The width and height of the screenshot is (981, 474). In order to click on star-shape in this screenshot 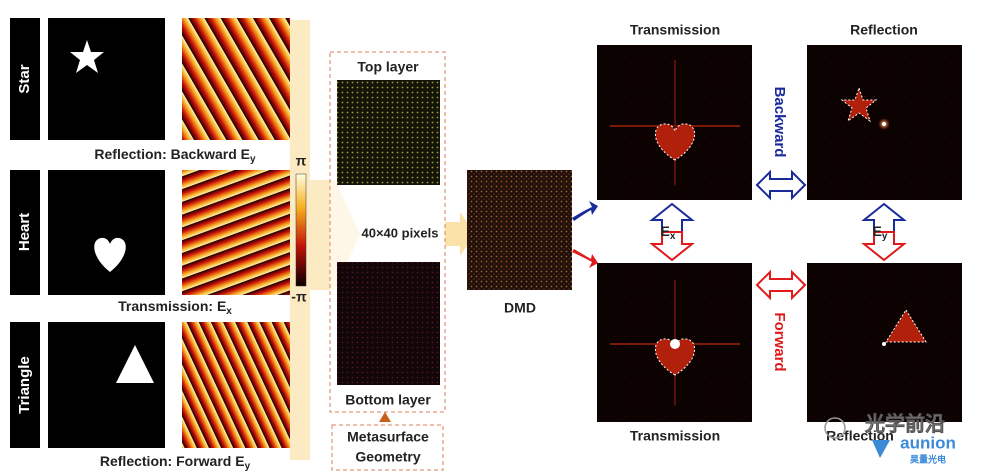, I will do `click(87, 56)`.